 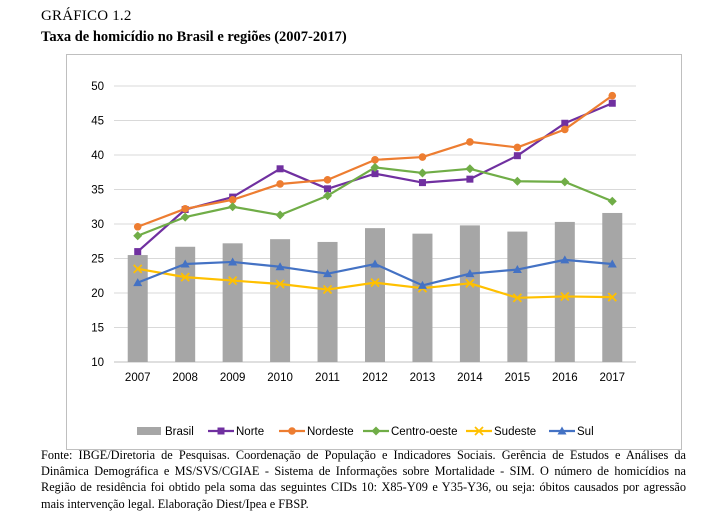 What do you see at coordinates (233, 378) in the screenshot?
I see `x-tick-label: 2009` at bounding box center [233, 378].